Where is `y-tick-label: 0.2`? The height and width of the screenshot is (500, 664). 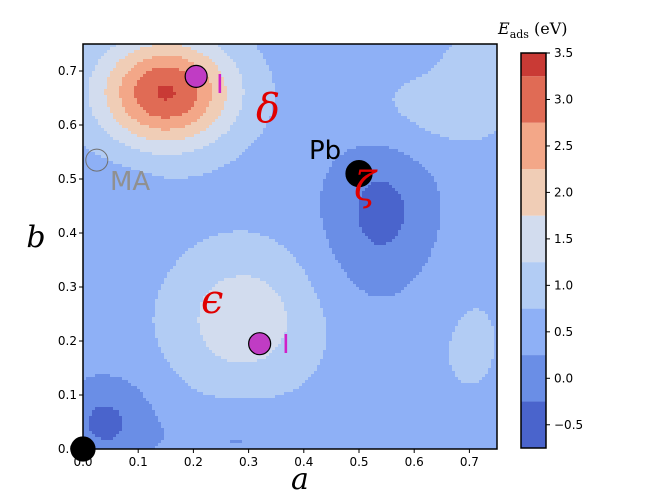 y-tick-label: 0.2 is located at coordinates (67, 341).